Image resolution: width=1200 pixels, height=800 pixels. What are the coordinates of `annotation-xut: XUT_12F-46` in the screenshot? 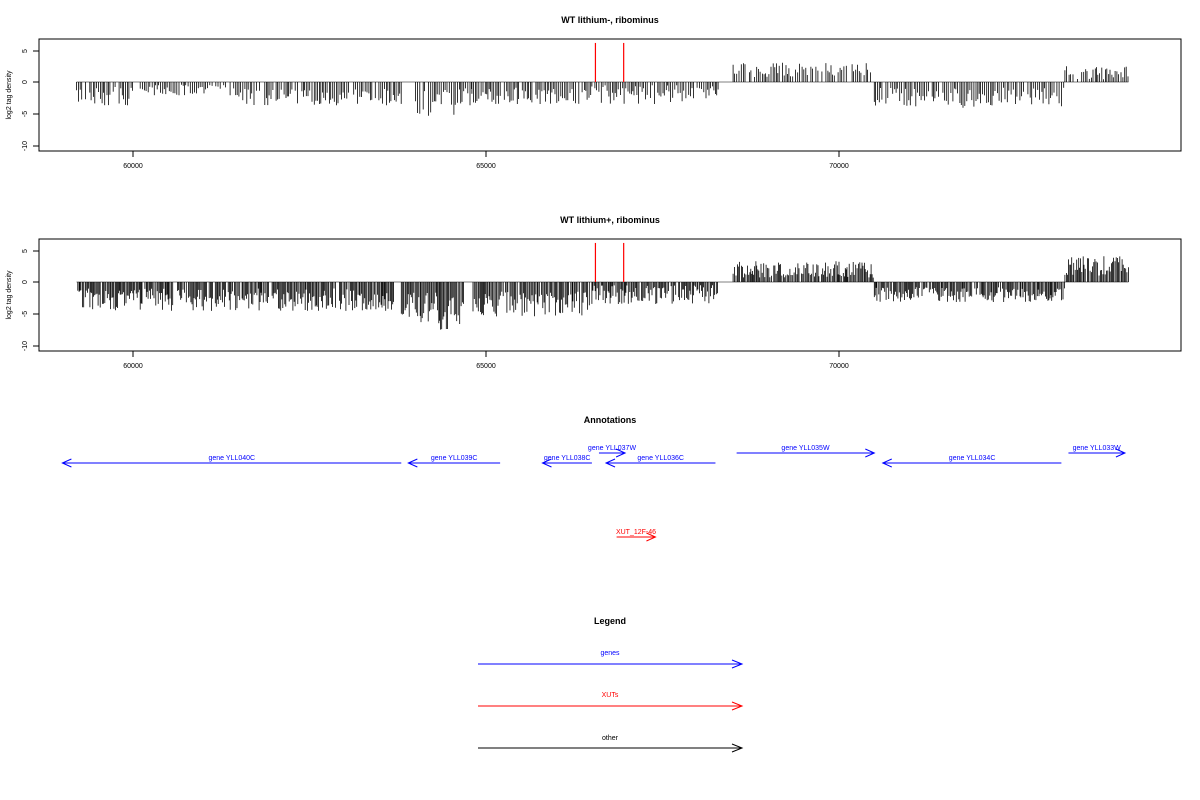 It's located at (636, 535).